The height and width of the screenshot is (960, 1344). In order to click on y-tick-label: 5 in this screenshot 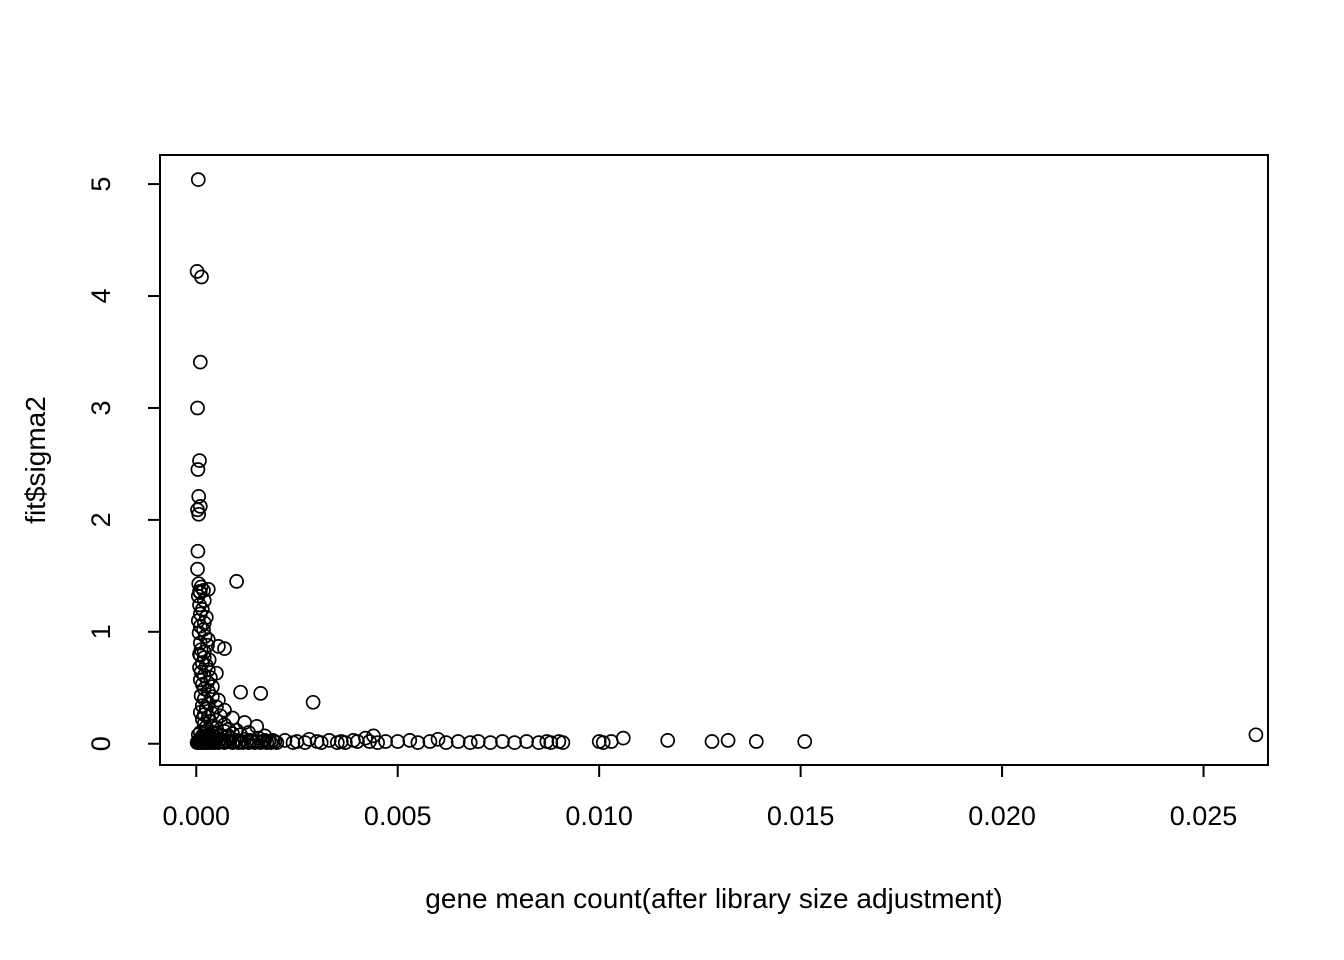, I will do `click(101, 184)`.